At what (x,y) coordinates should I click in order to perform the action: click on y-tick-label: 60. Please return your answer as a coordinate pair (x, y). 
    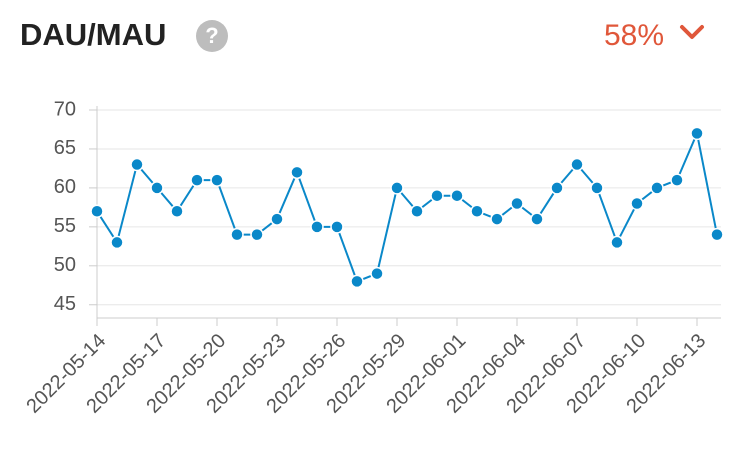
    Looking at the image, I should click on (65, 187).